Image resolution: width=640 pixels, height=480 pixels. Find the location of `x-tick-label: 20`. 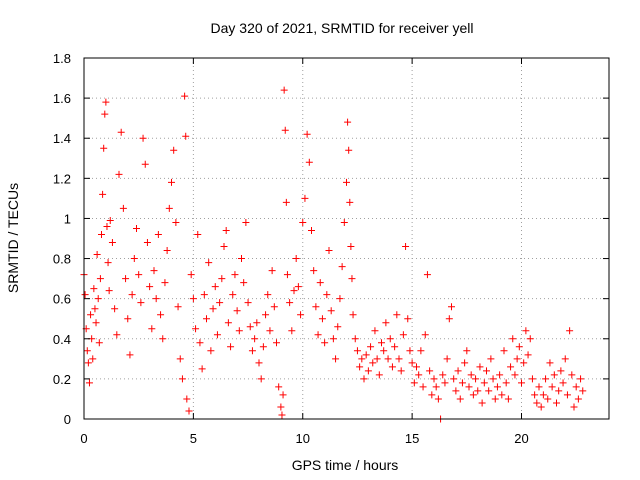

x-tick-label: 20 is located at coordinates (521, 438).